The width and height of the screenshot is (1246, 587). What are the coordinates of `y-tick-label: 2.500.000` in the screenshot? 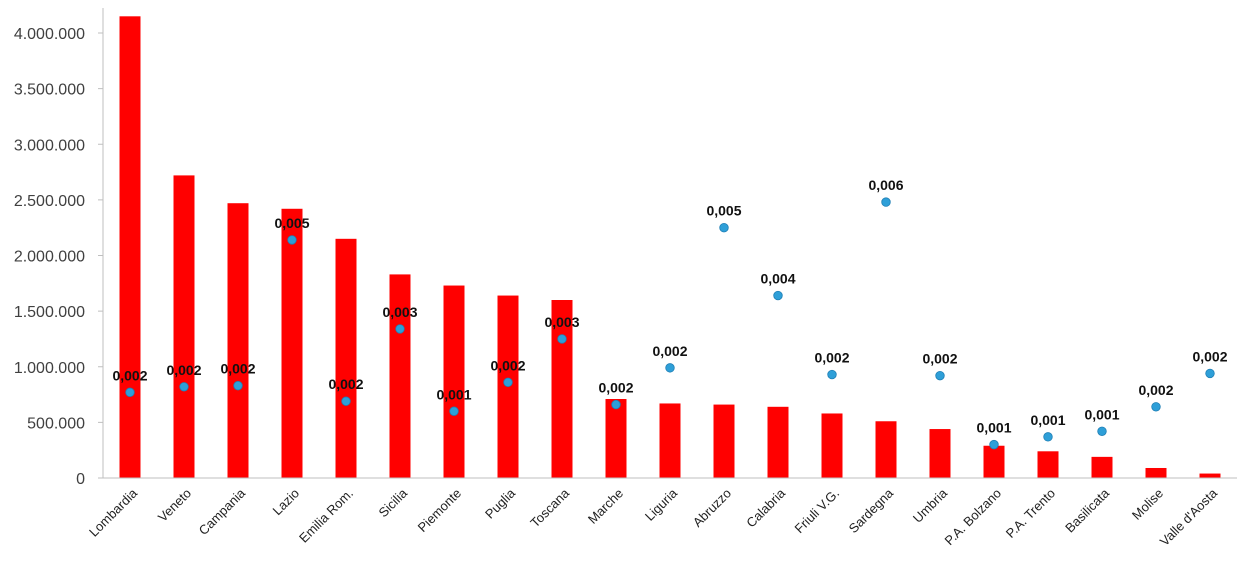 It's located at (49, 201).